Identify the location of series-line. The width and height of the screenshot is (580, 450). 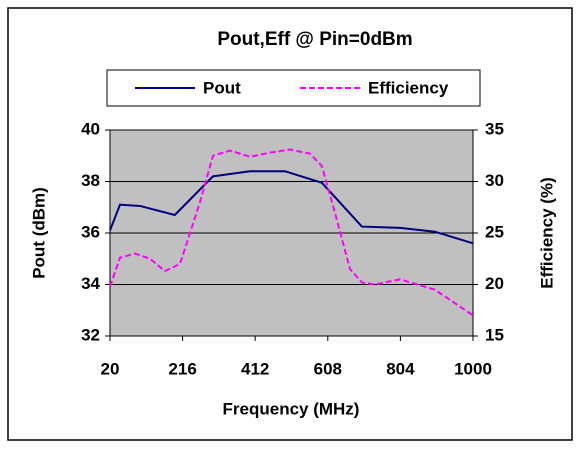
(291, 207).